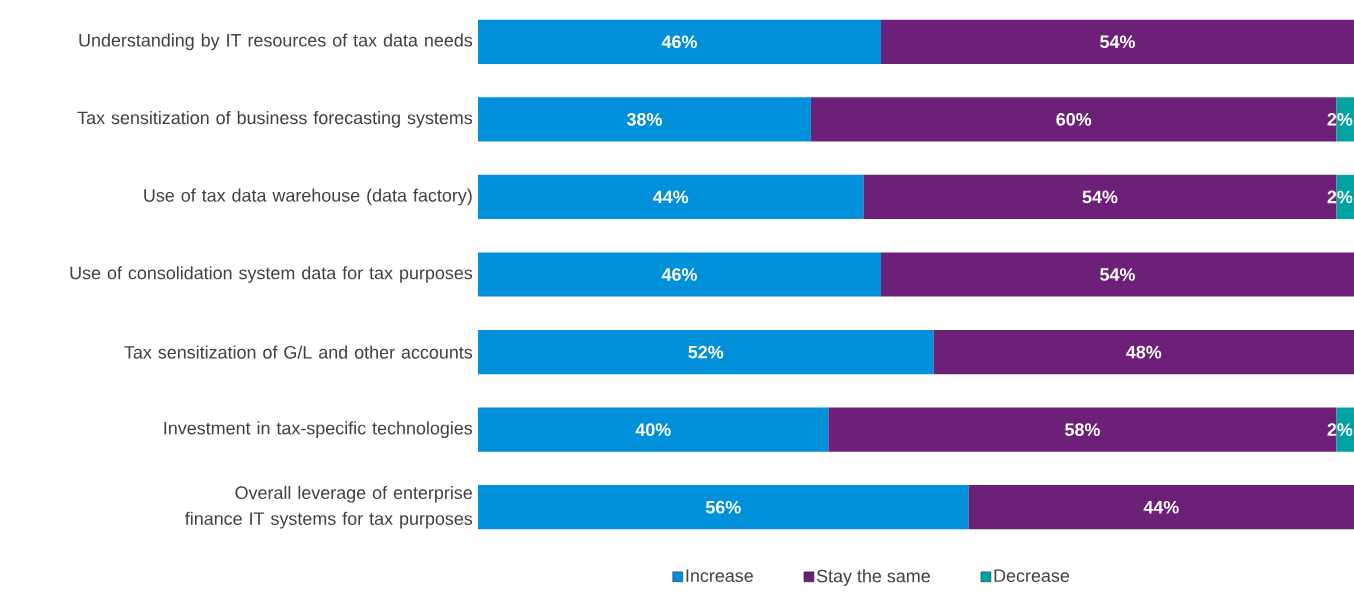  I want to click on y-tick-label: Investment in tax-specific technologies, so click(318, 430).